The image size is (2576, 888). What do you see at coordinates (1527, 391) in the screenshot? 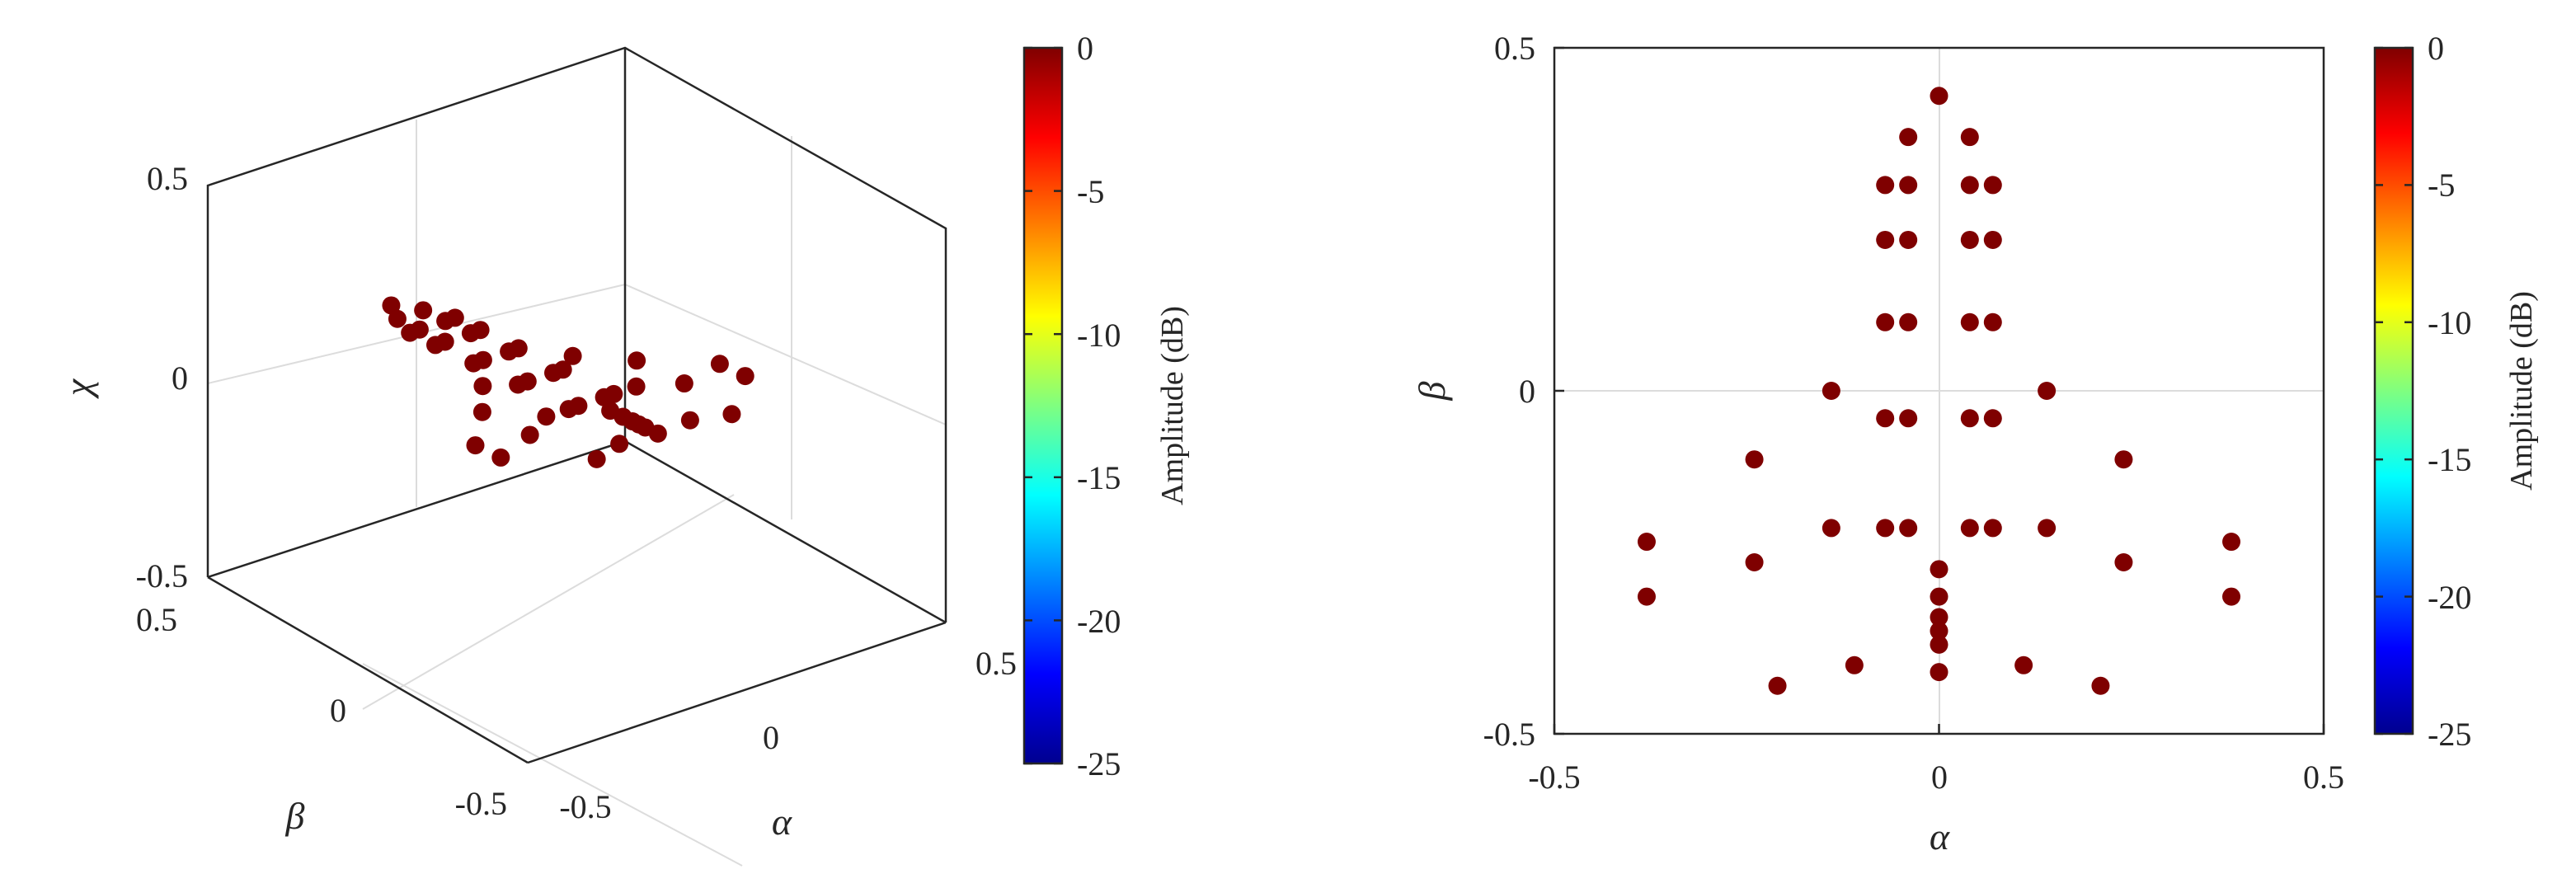
I see `y2-tick-0: 0` at bounding box center [1527, 391].